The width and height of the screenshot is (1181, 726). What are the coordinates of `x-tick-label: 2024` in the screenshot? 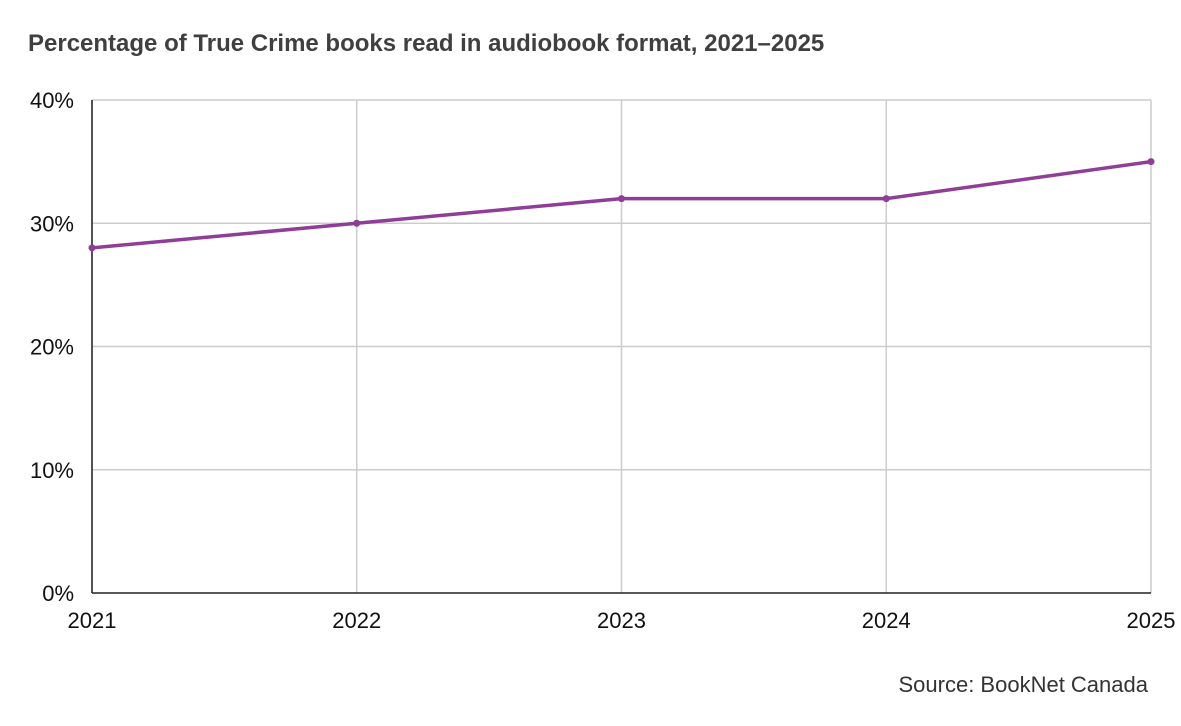 It's located at (886, 620).